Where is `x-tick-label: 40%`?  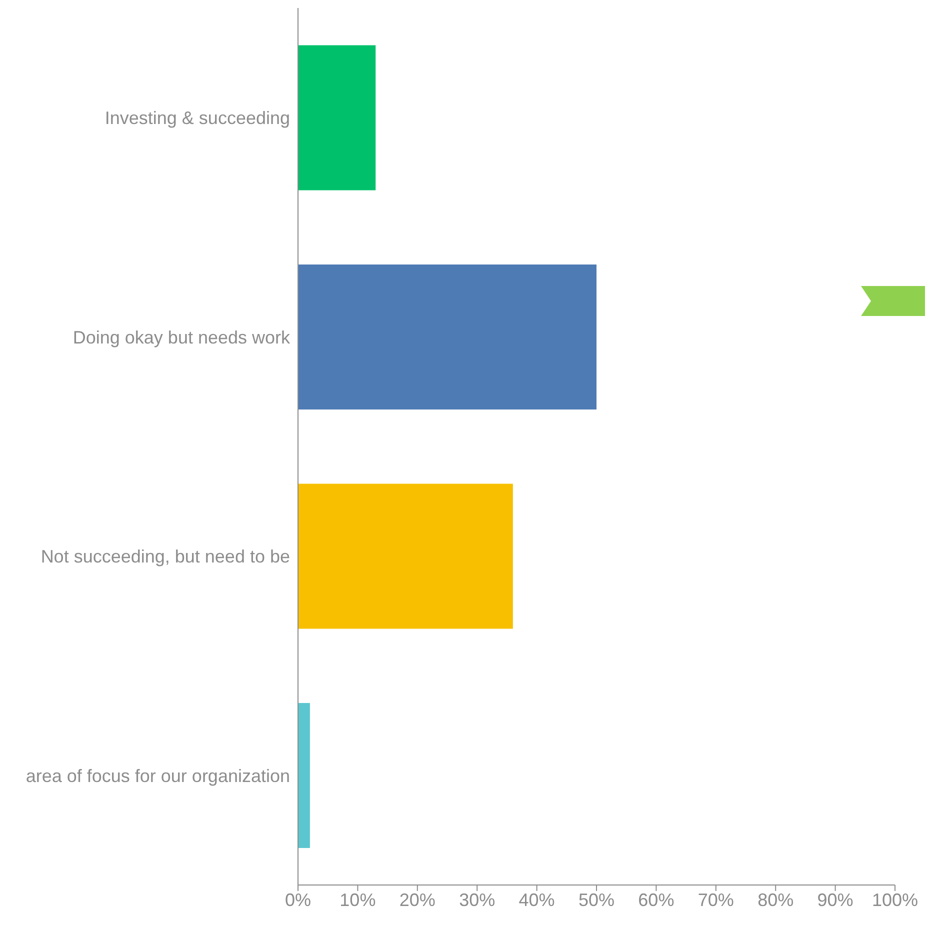
x-tick-label: 40% is located at coordinates (536, 900).